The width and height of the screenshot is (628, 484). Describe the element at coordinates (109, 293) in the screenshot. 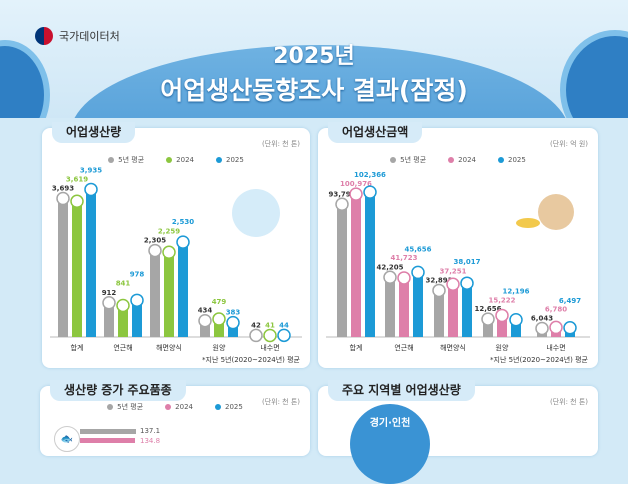

I see `data-label: 912` at that location.